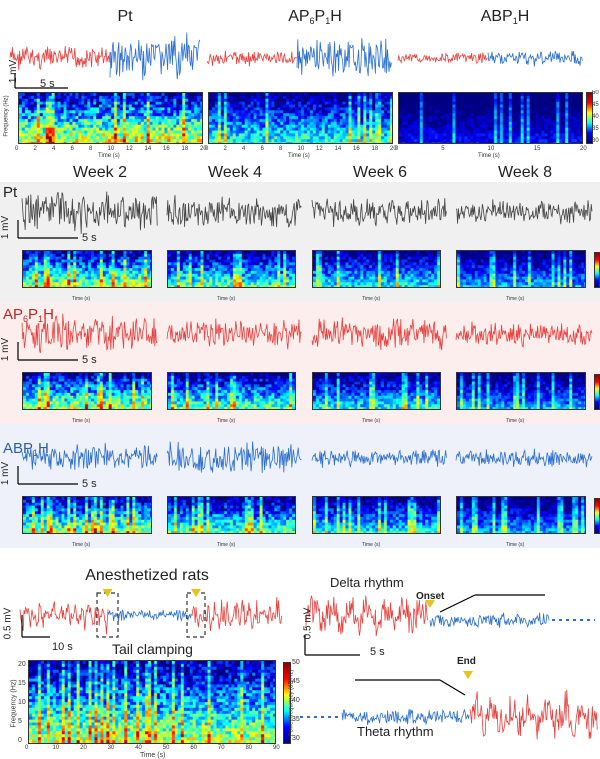 Image resolution: width=600 pixels, height=759 pixels. I want to click on clamp-marker, so click(107, 593).